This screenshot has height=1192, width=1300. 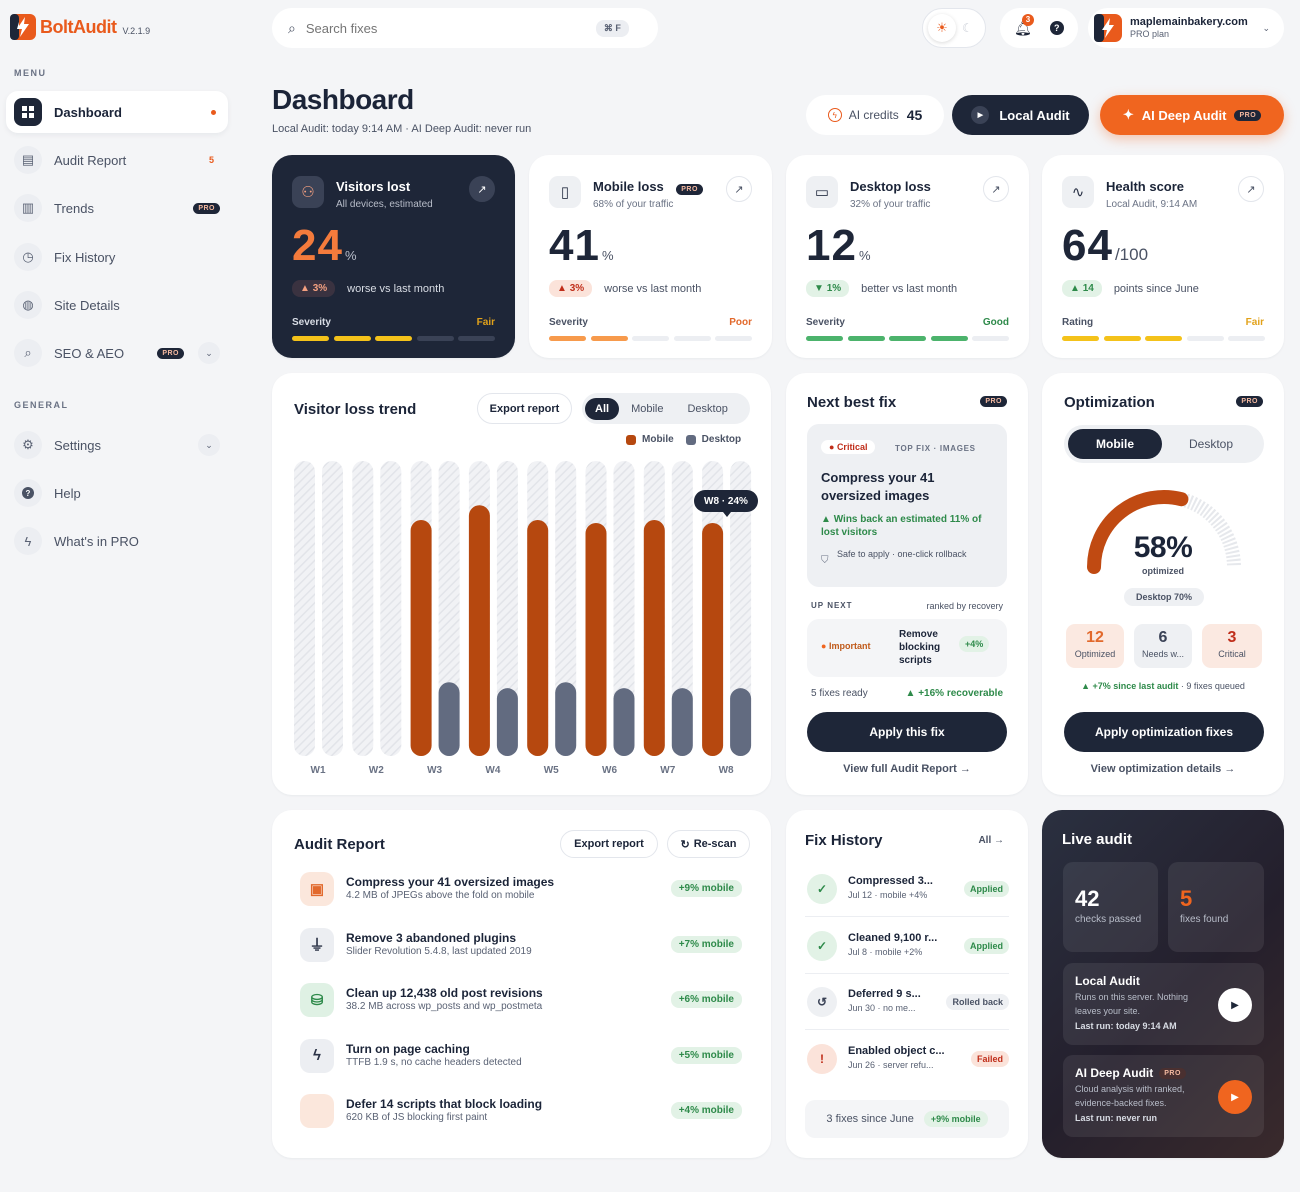 I want to click on x-tick-label: W4, so click(x=492, y=770).